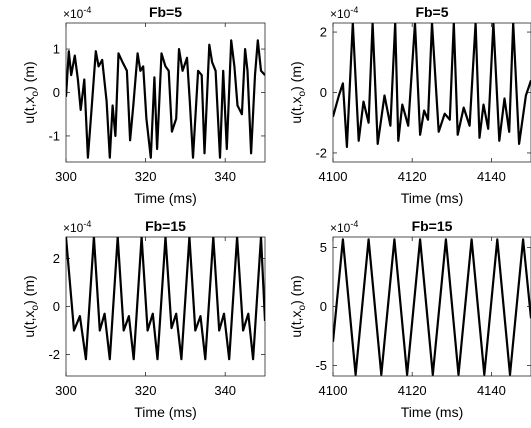 The height and width of the screenshot is (428, 531). Describe the element at coordinates (56, 49) in the screenshot. I see `y-tick-label: 1` at that location.